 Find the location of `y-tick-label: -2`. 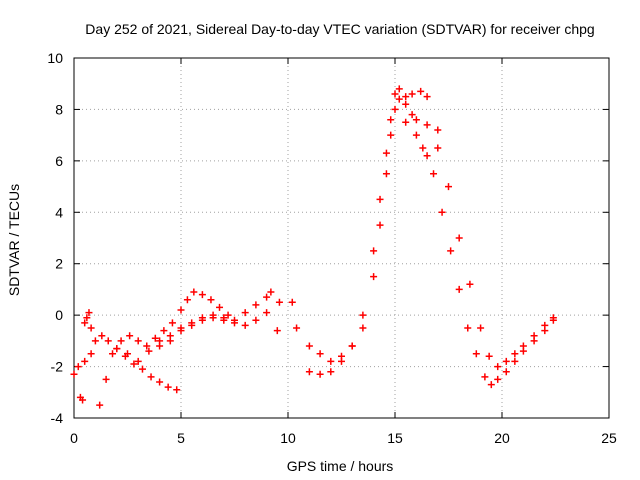

y-tick-label: -2 is located at coordinates (57, 367).